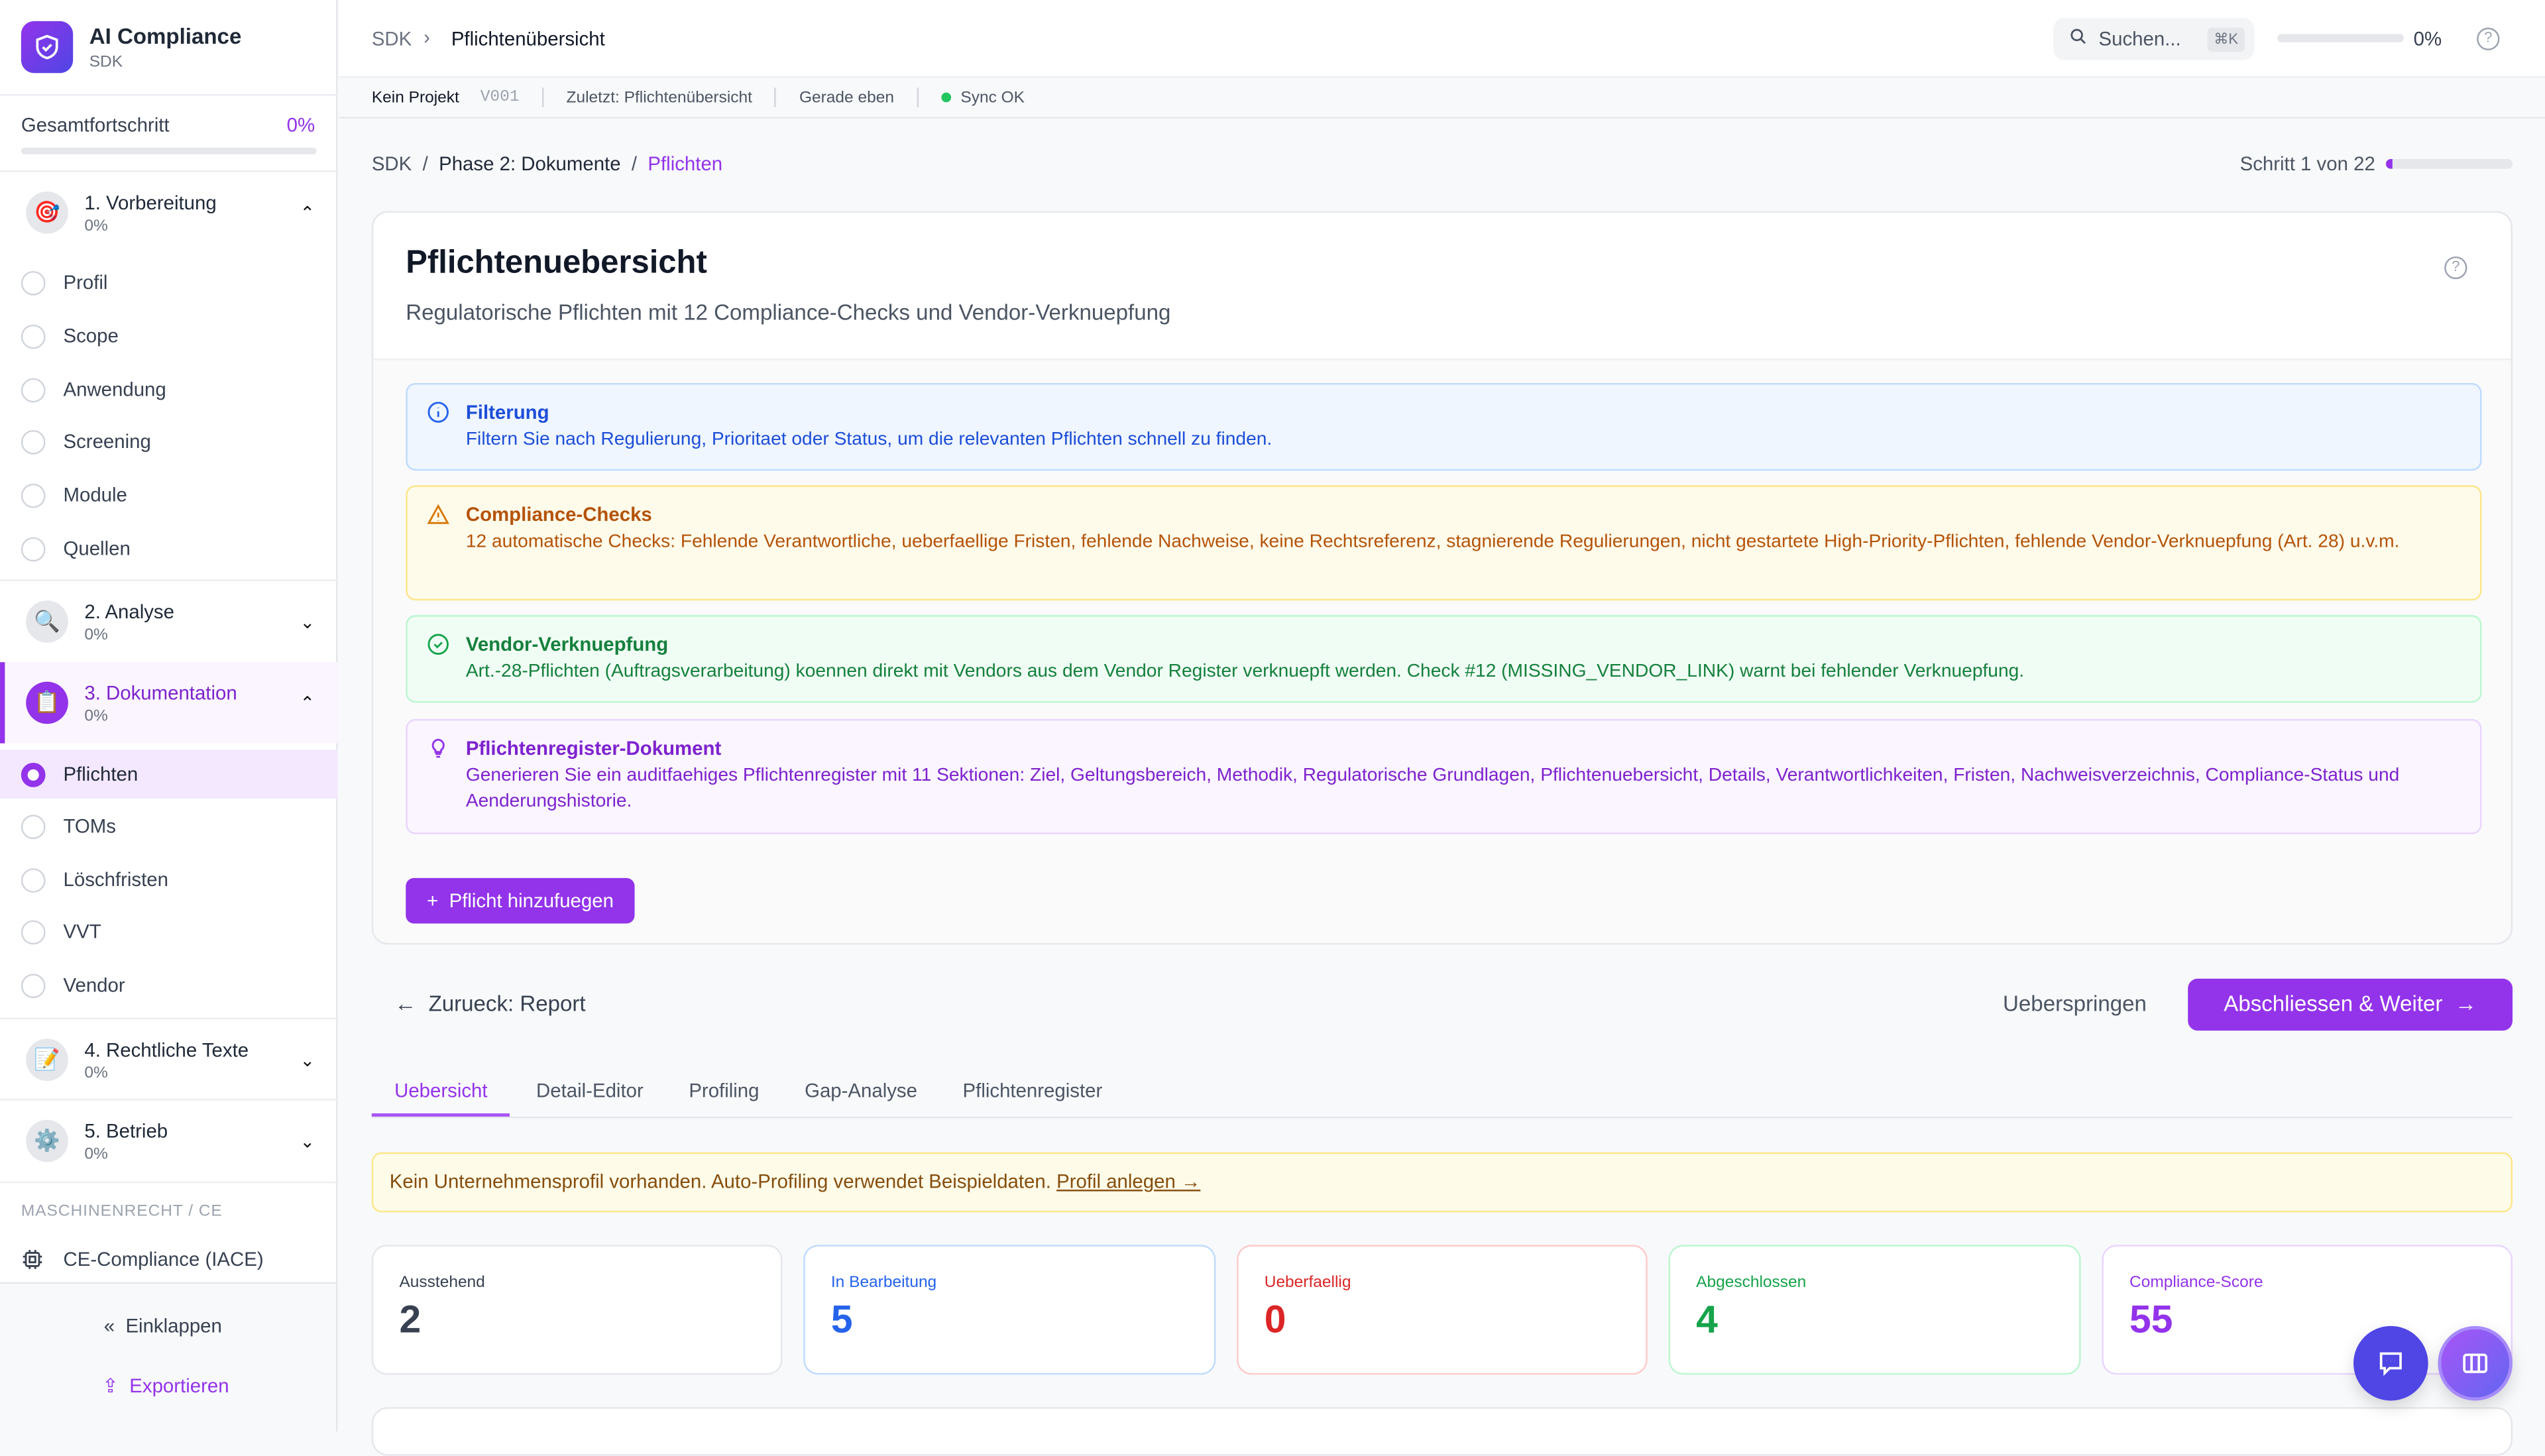 This screenshot has height=1456, width=2545. Describe the element at coordinates (528, 38) in the screenshot. I see `topbar-crumb-current: Pflichtenübersicht` at that location.